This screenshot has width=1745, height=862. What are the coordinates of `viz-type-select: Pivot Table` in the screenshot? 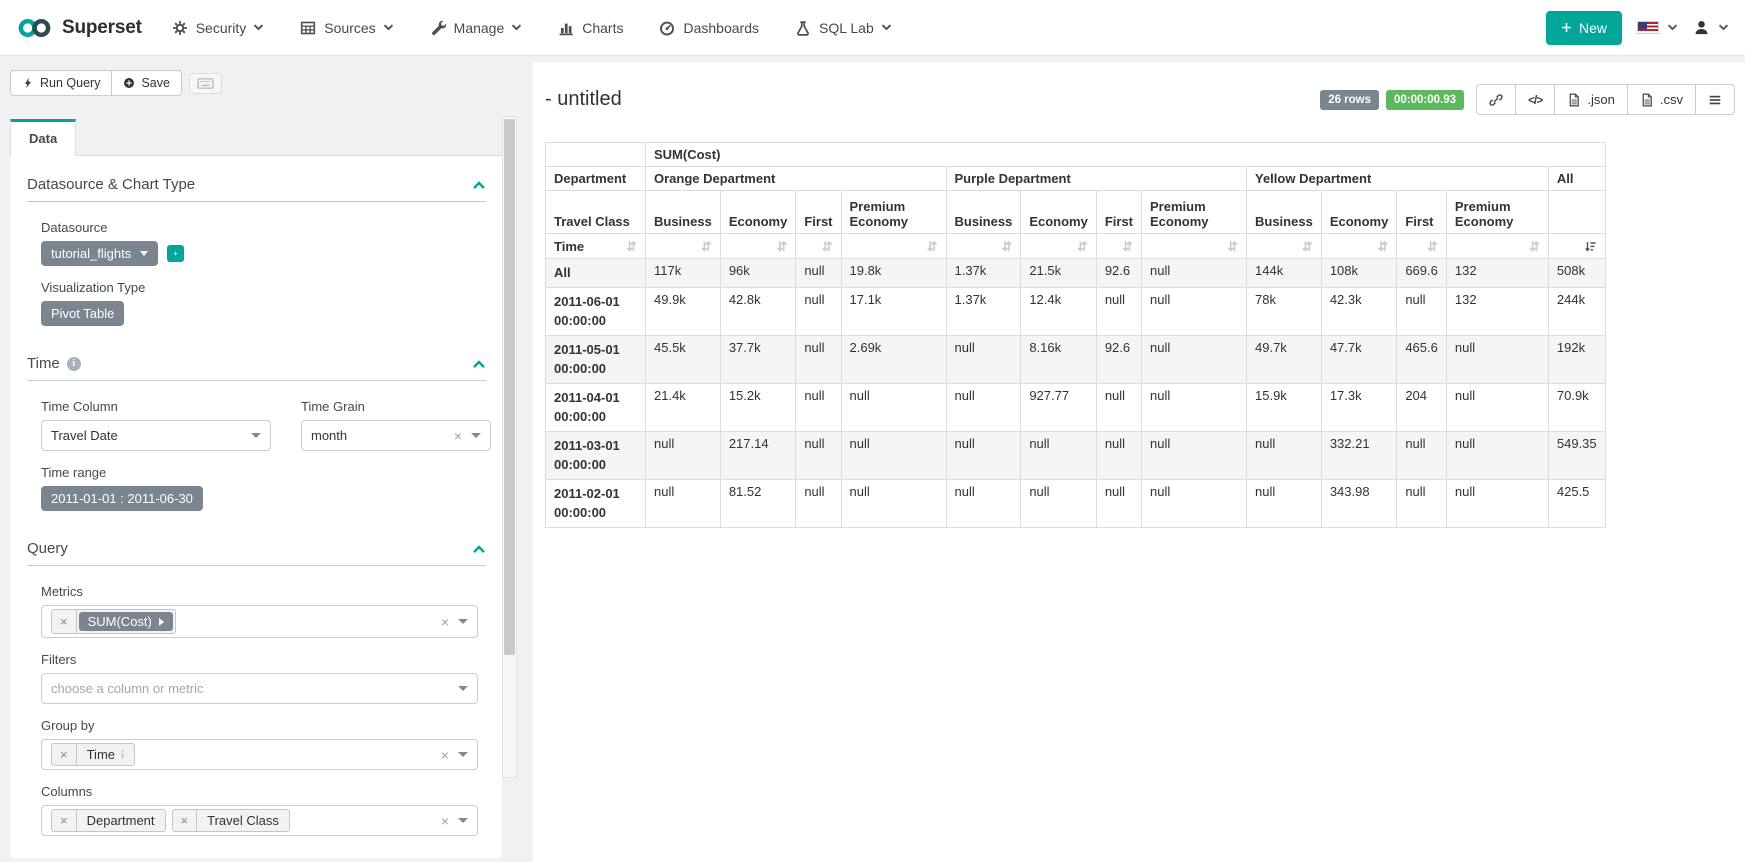 It's located at (83, 313).